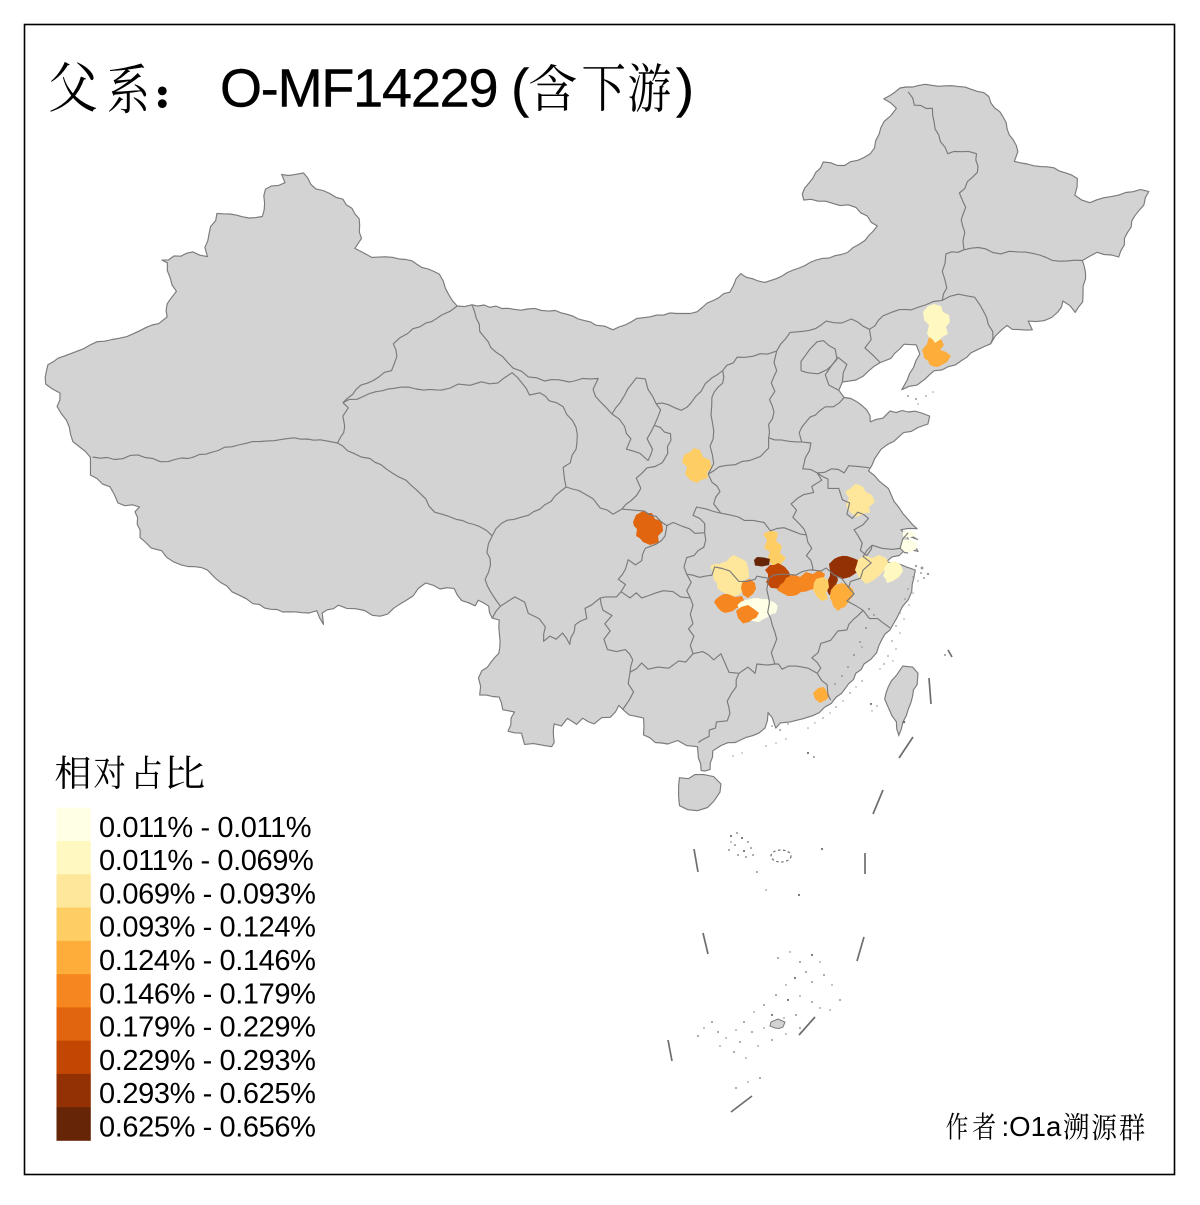  Describe the element at coordinates (205, 828) in the screenshot. I see `svg-text: 0.011% - 0.011%` at that location.